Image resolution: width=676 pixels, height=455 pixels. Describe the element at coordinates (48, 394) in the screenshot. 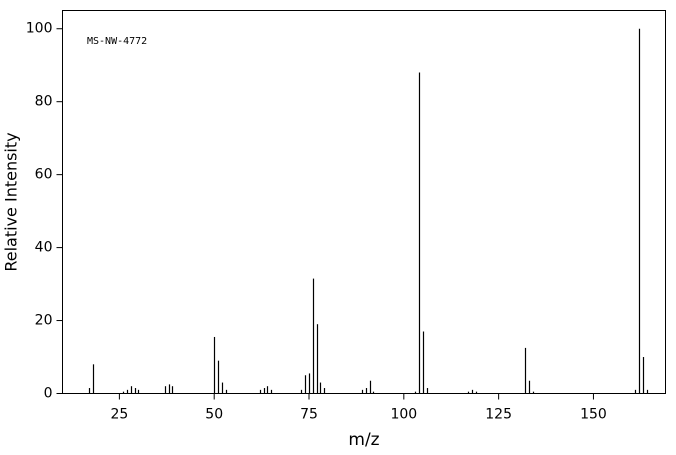

I see `y-tick-label: 0` at that location.